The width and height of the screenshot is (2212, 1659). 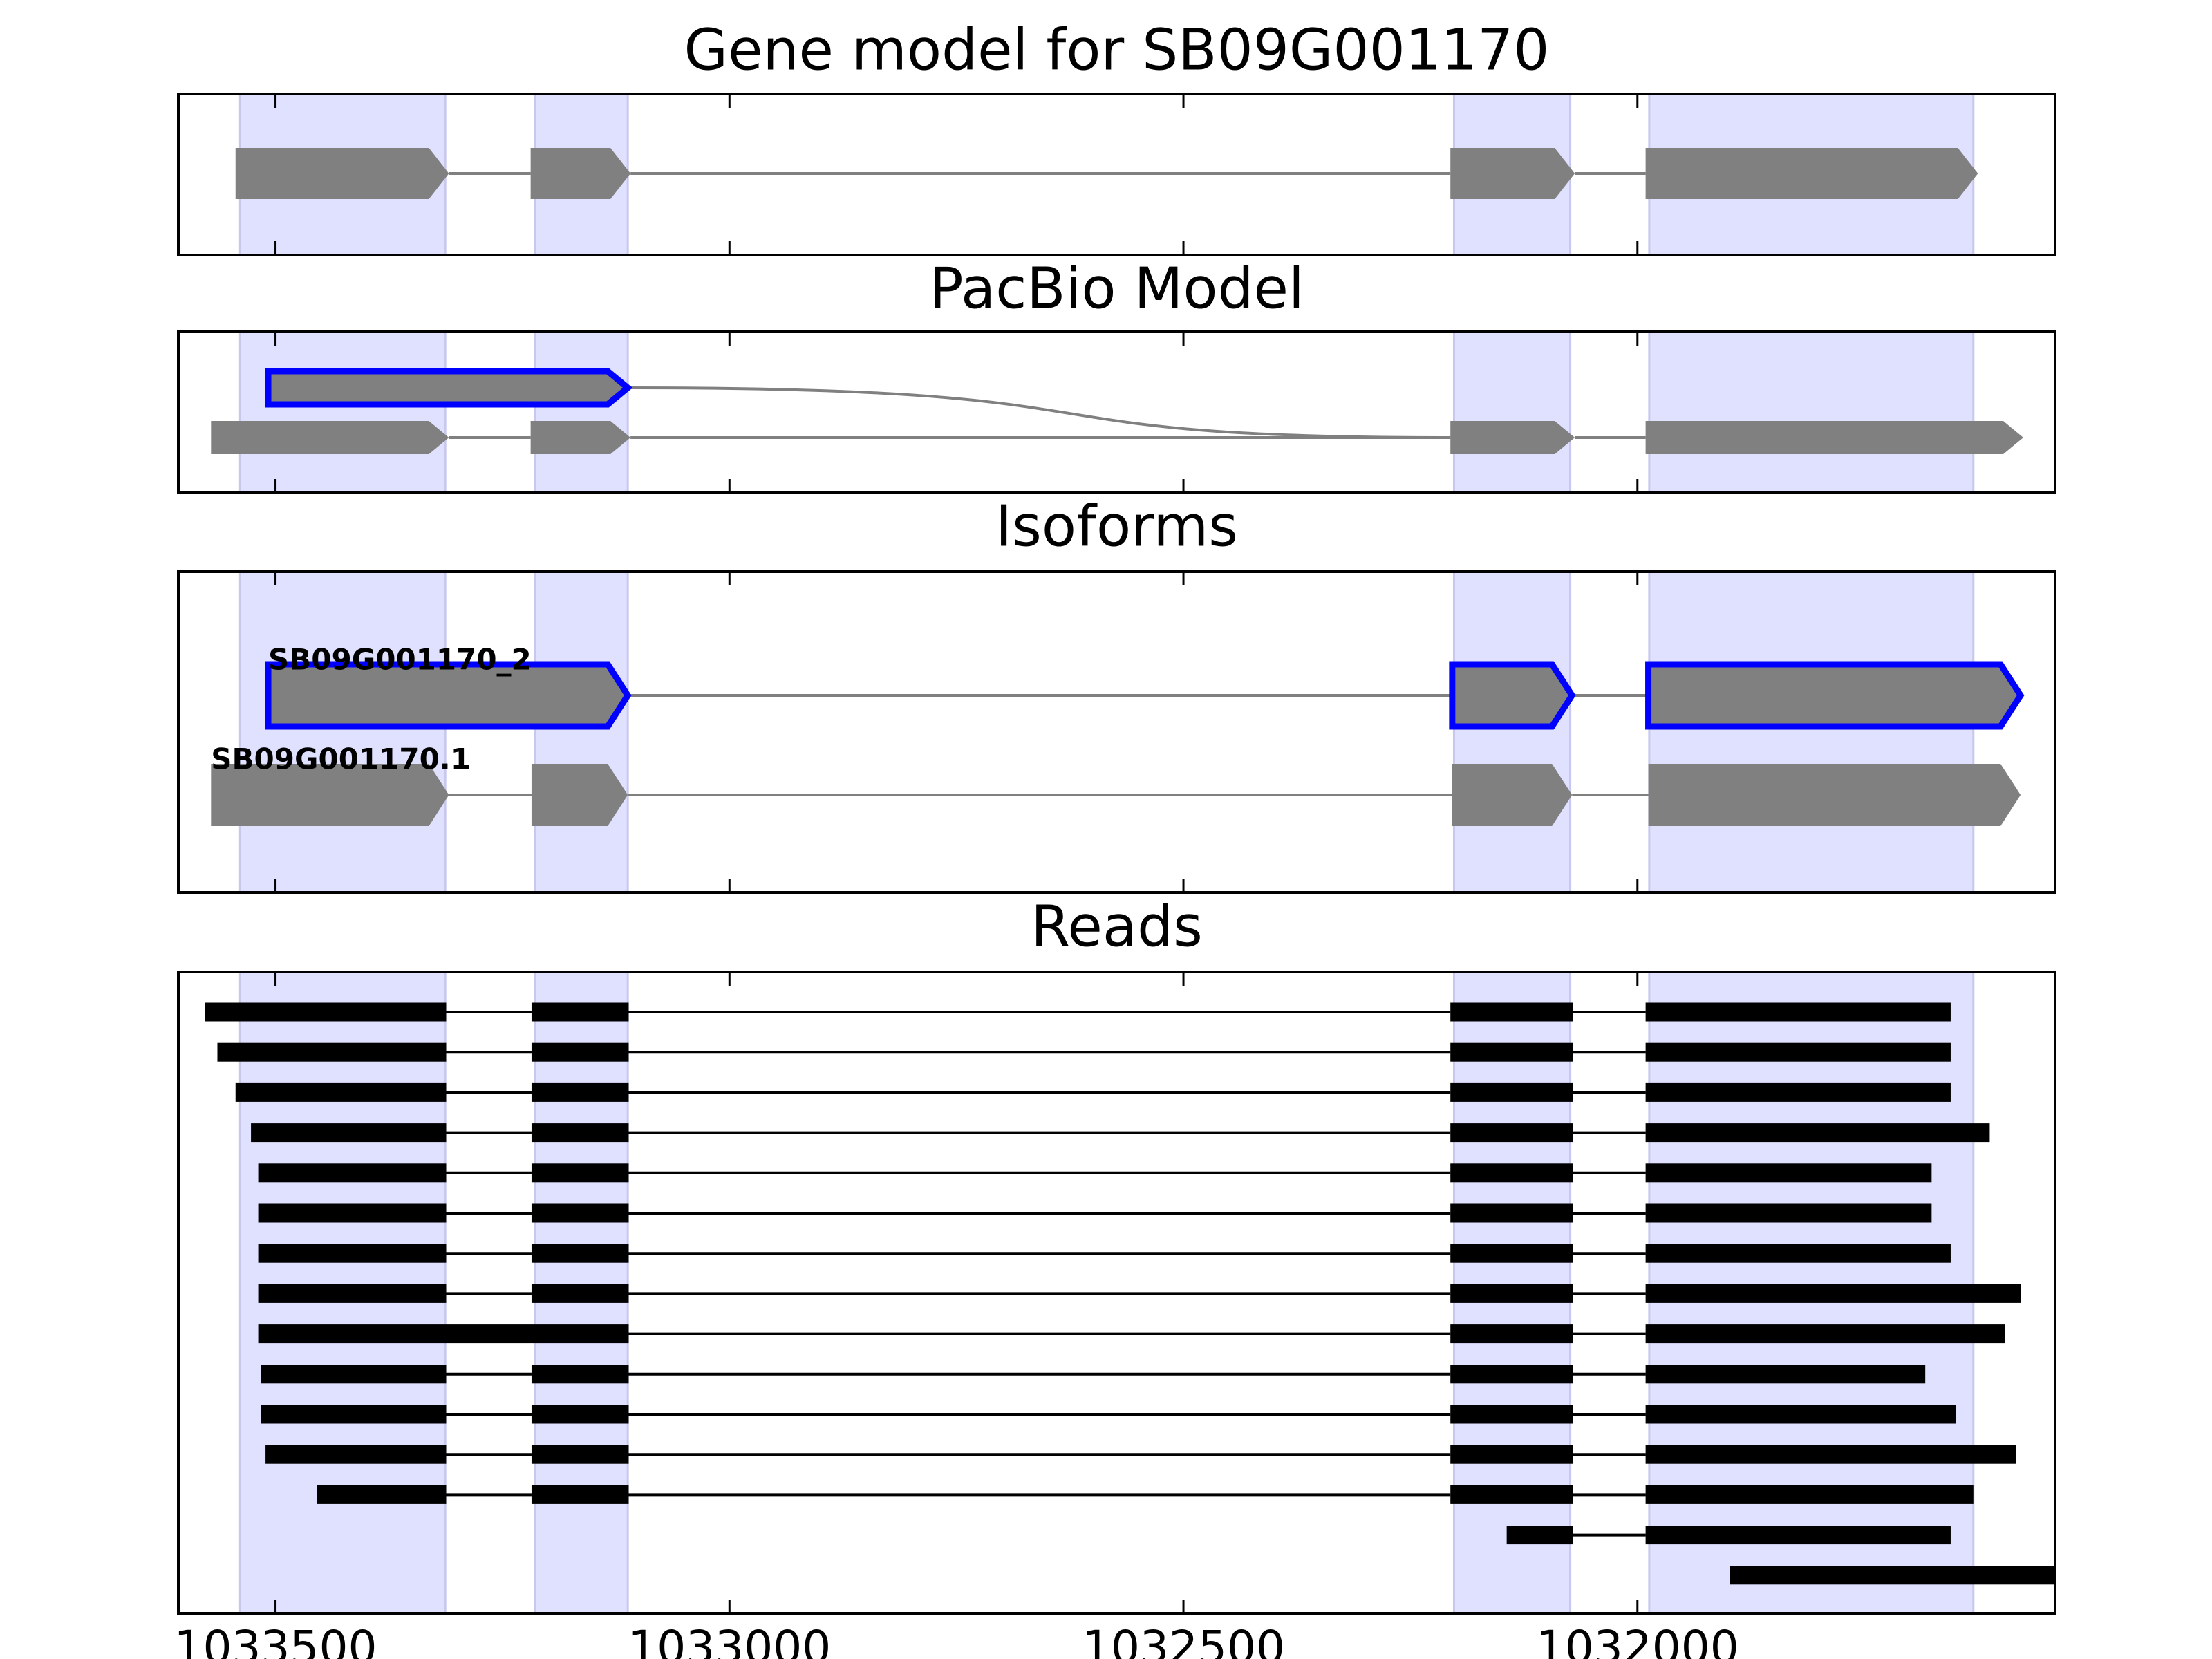 What do you see at coordinates (1638, 1640) in the screenshot?
I see `x-tick-label: 1032000` at bounding box center [1638, 1640].